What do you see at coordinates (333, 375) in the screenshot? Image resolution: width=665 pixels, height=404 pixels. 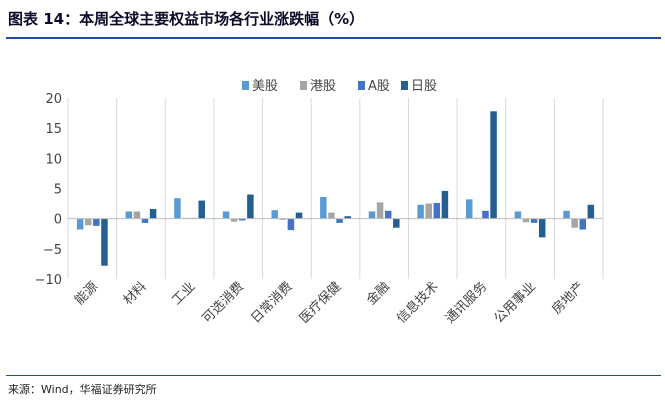 I see `source-divider` at bounding box center [333, 375].